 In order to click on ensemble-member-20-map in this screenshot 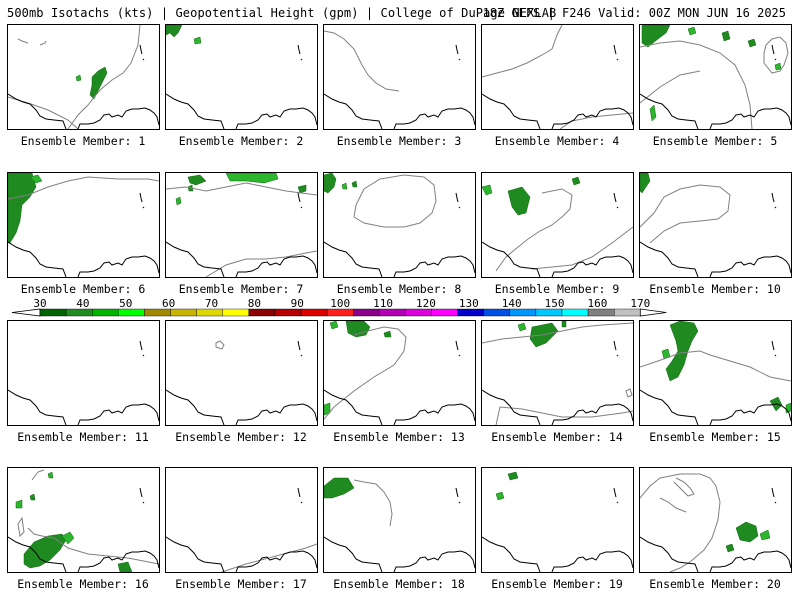, I will do `click(715, 520)`.